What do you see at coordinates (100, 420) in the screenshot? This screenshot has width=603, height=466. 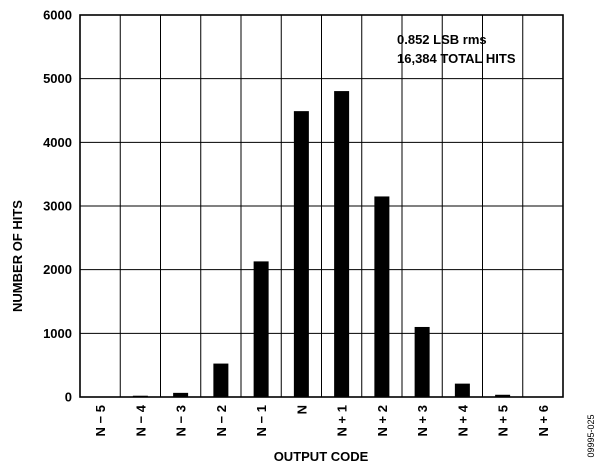 I see `x-tick-label: N − 5` at bounding box center [100, 420].